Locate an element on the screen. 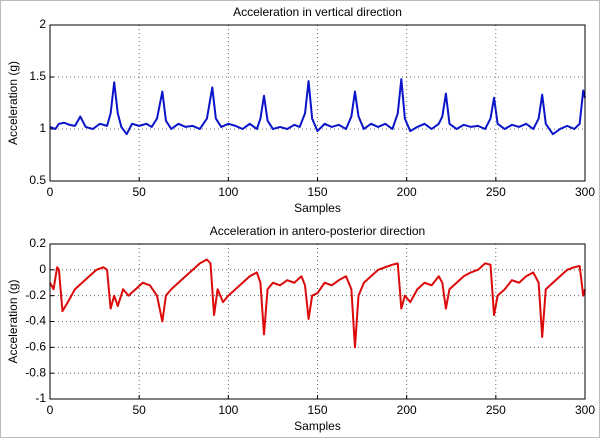  y-tick-label: 2 is located at coordinates (42, 24).